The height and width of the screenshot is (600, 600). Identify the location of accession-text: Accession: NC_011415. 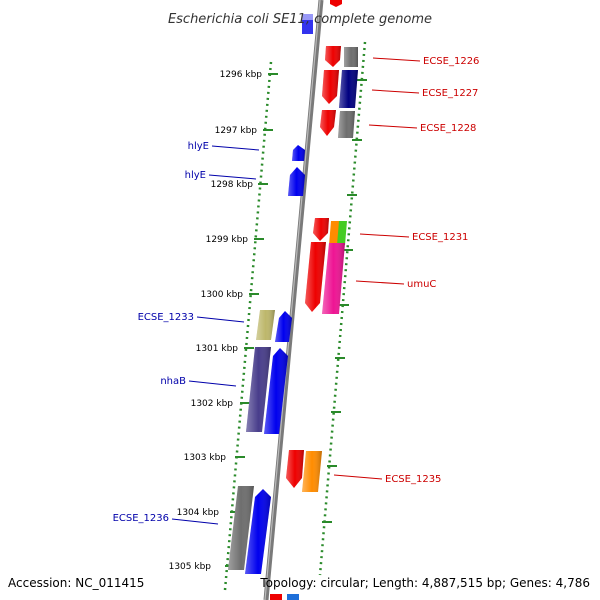
(76, 583).